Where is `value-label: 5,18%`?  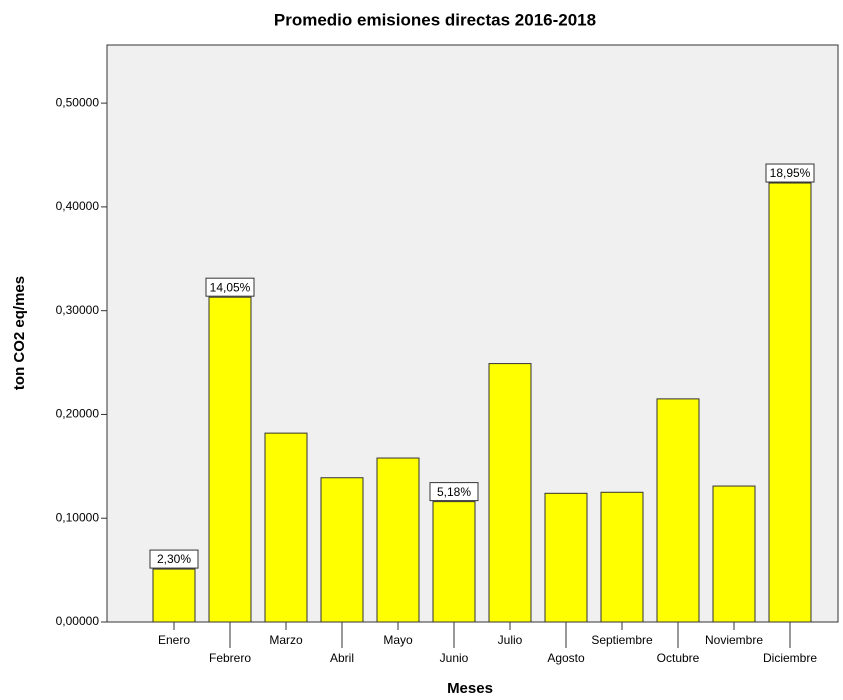 value-label: 5,18% is located at coordinates (454, 492).